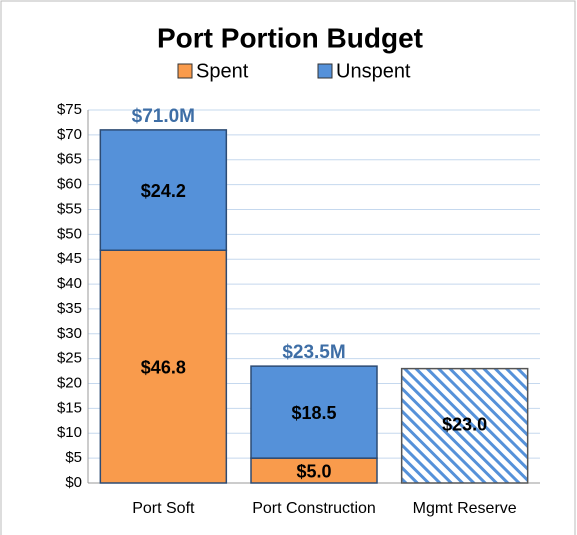  I want to click on y-tick-label: $10, so click(69, 432).